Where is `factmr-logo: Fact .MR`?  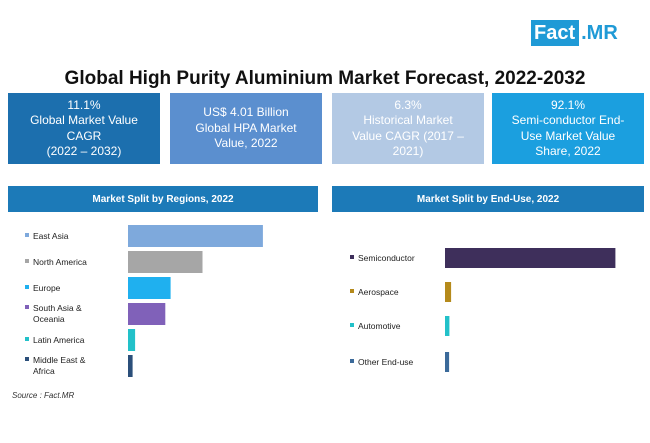 factmr-logo: Fact .MR is located at coordinates (580, 33).